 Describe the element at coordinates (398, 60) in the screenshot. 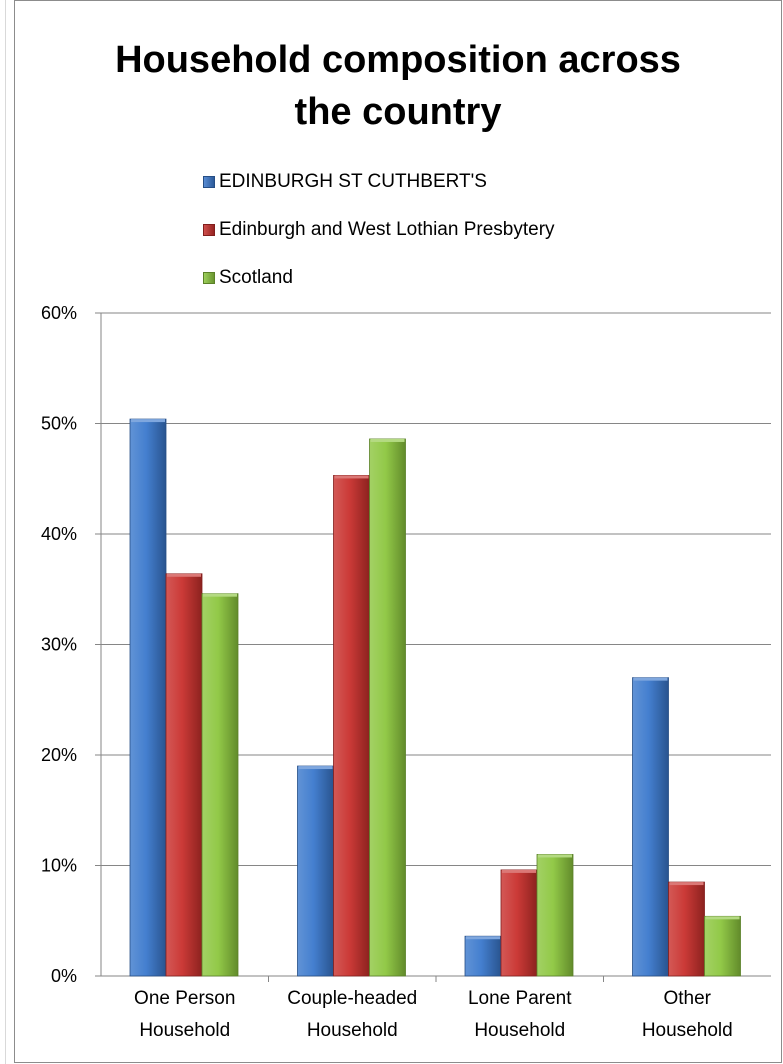

I see `chart-title-line-1: Household composition across` at that location.